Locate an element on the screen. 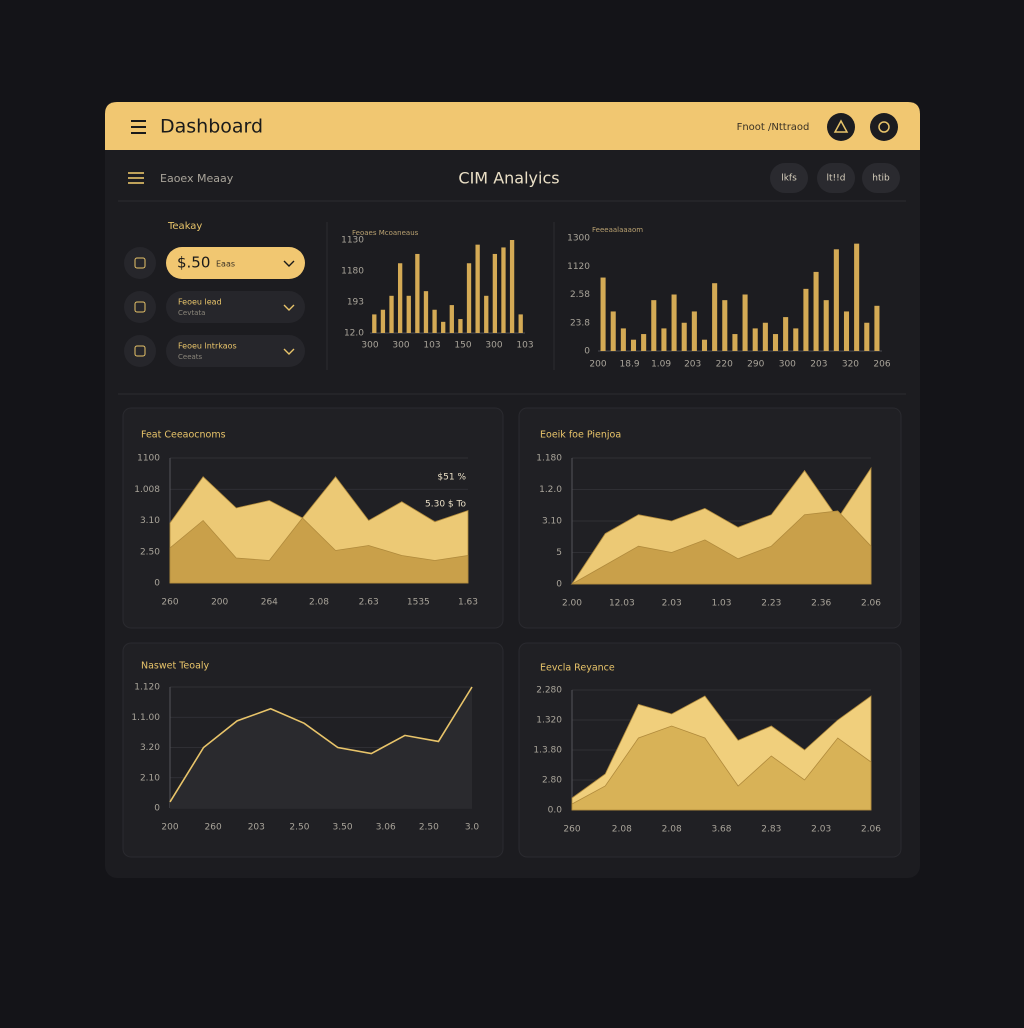  y-tick-label: 1.3.80 is located at coordinates (547, 751).